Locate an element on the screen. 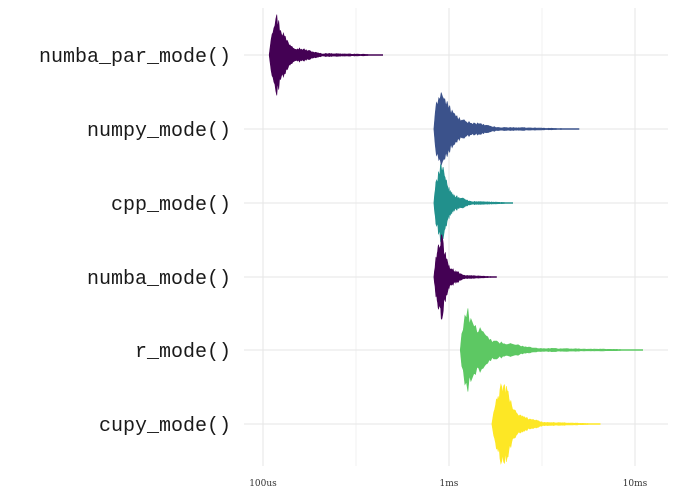  violin-cupy-mode is located at coordinates (546, 424).